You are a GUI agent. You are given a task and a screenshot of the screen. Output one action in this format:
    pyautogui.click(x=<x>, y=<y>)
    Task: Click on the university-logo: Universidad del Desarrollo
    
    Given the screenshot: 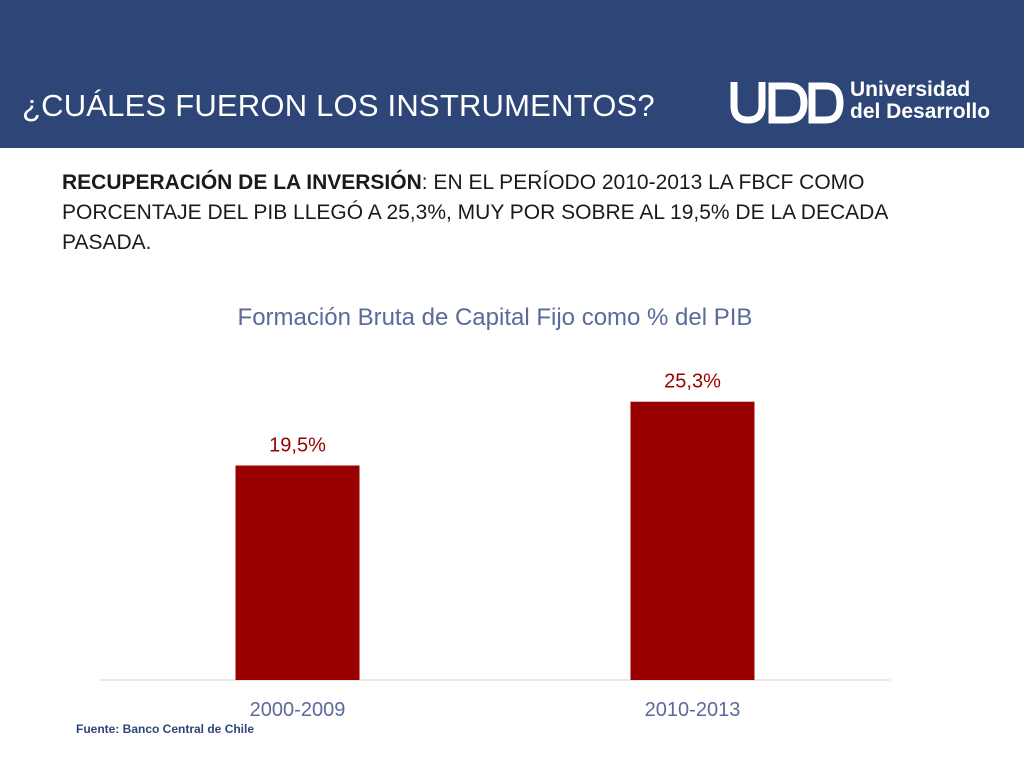 What is the action you would take?
    pyautogui.click(x=873, y=102)
    